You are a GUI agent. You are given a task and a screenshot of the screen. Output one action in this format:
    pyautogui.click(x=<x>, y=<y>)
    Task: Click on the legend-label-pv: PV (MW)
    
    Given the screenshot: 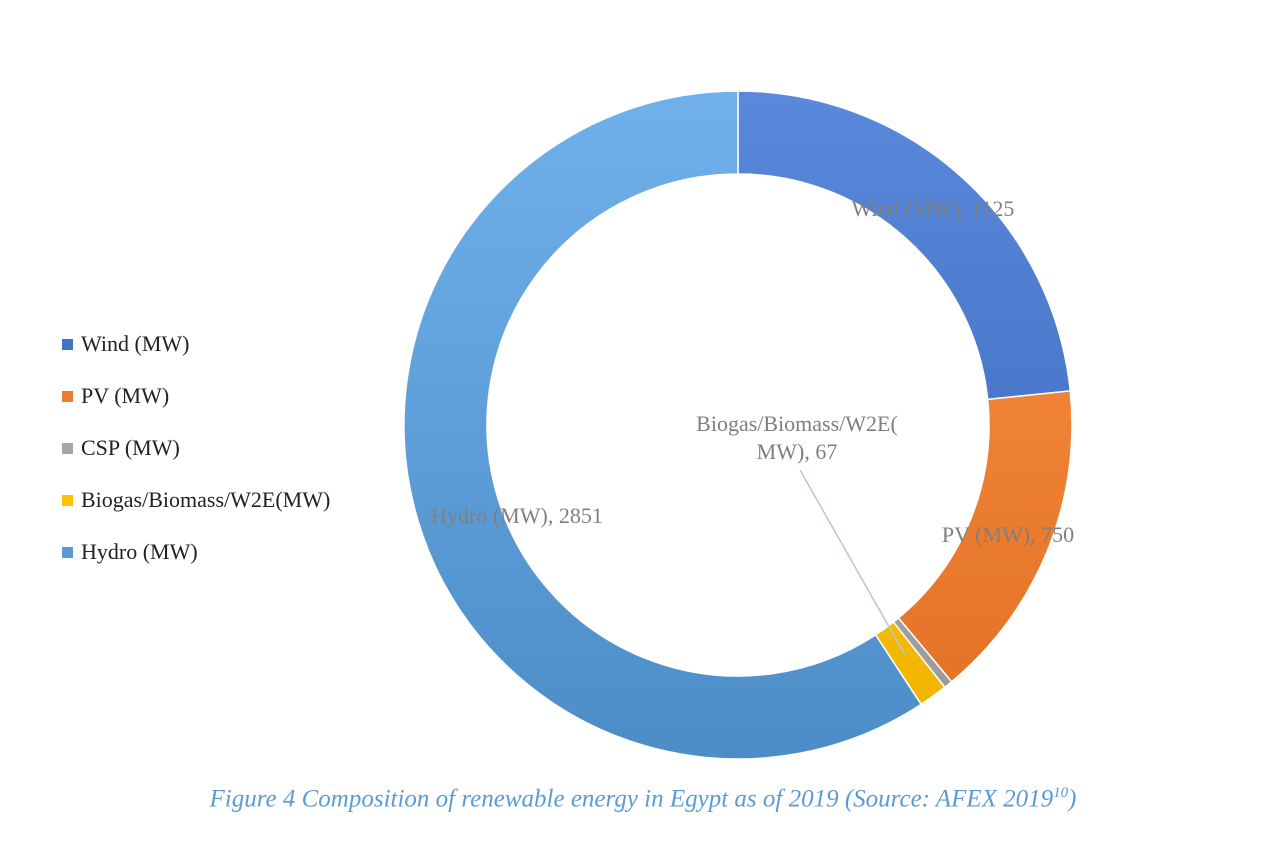 What is the action you would take?
    pyautogui.click(x=125, y=395)
    